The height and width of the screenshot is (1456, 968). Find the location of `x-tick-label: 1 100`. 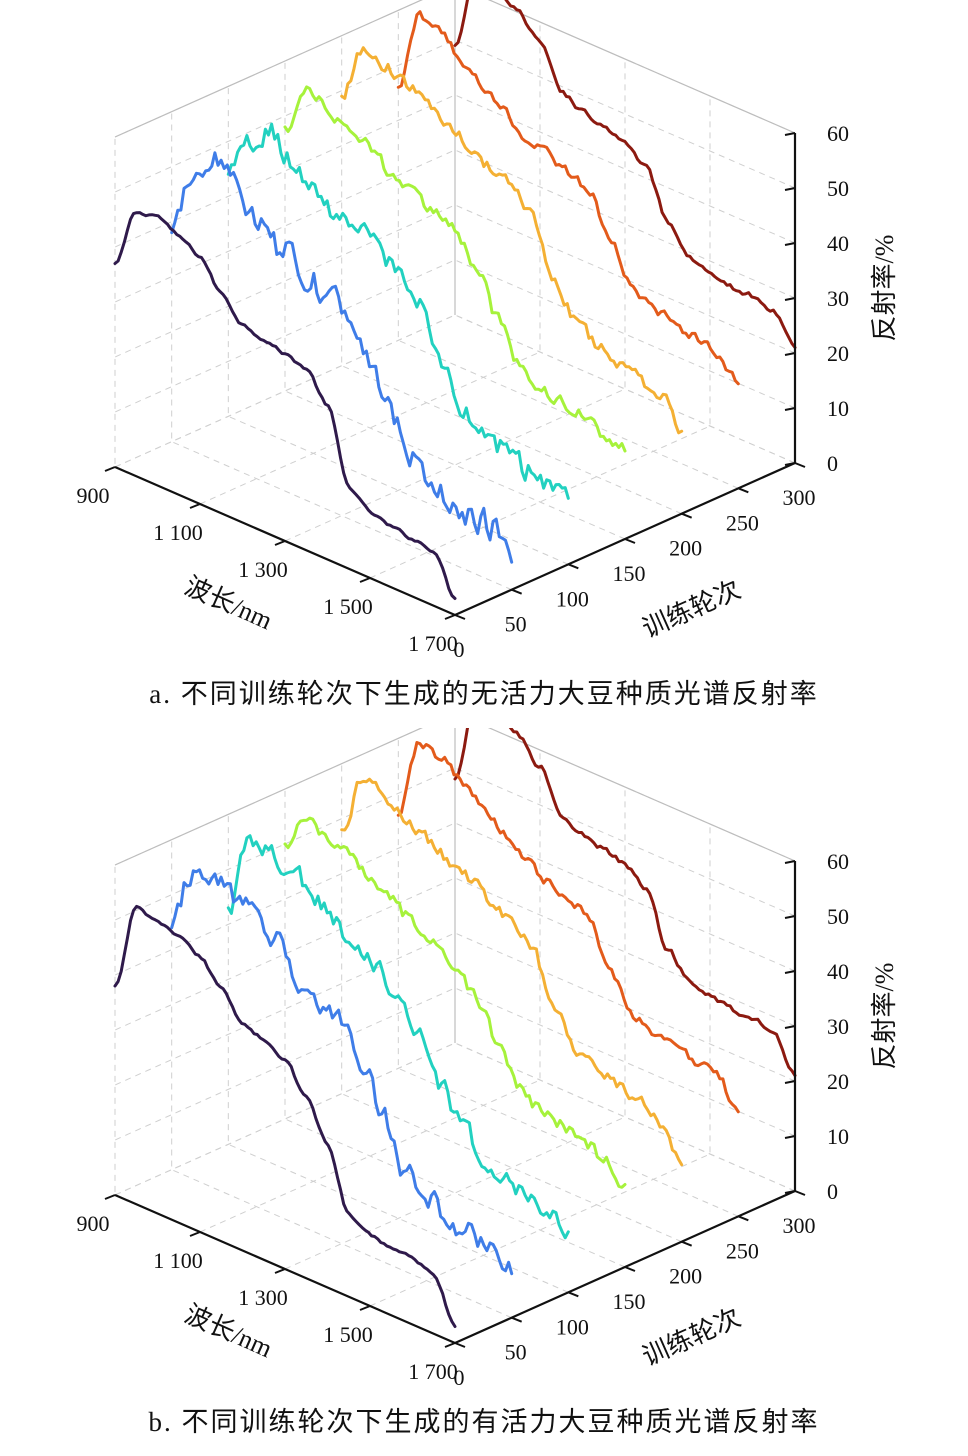

x-tick-label: 1 100 is located at coordinates (178, 1260).